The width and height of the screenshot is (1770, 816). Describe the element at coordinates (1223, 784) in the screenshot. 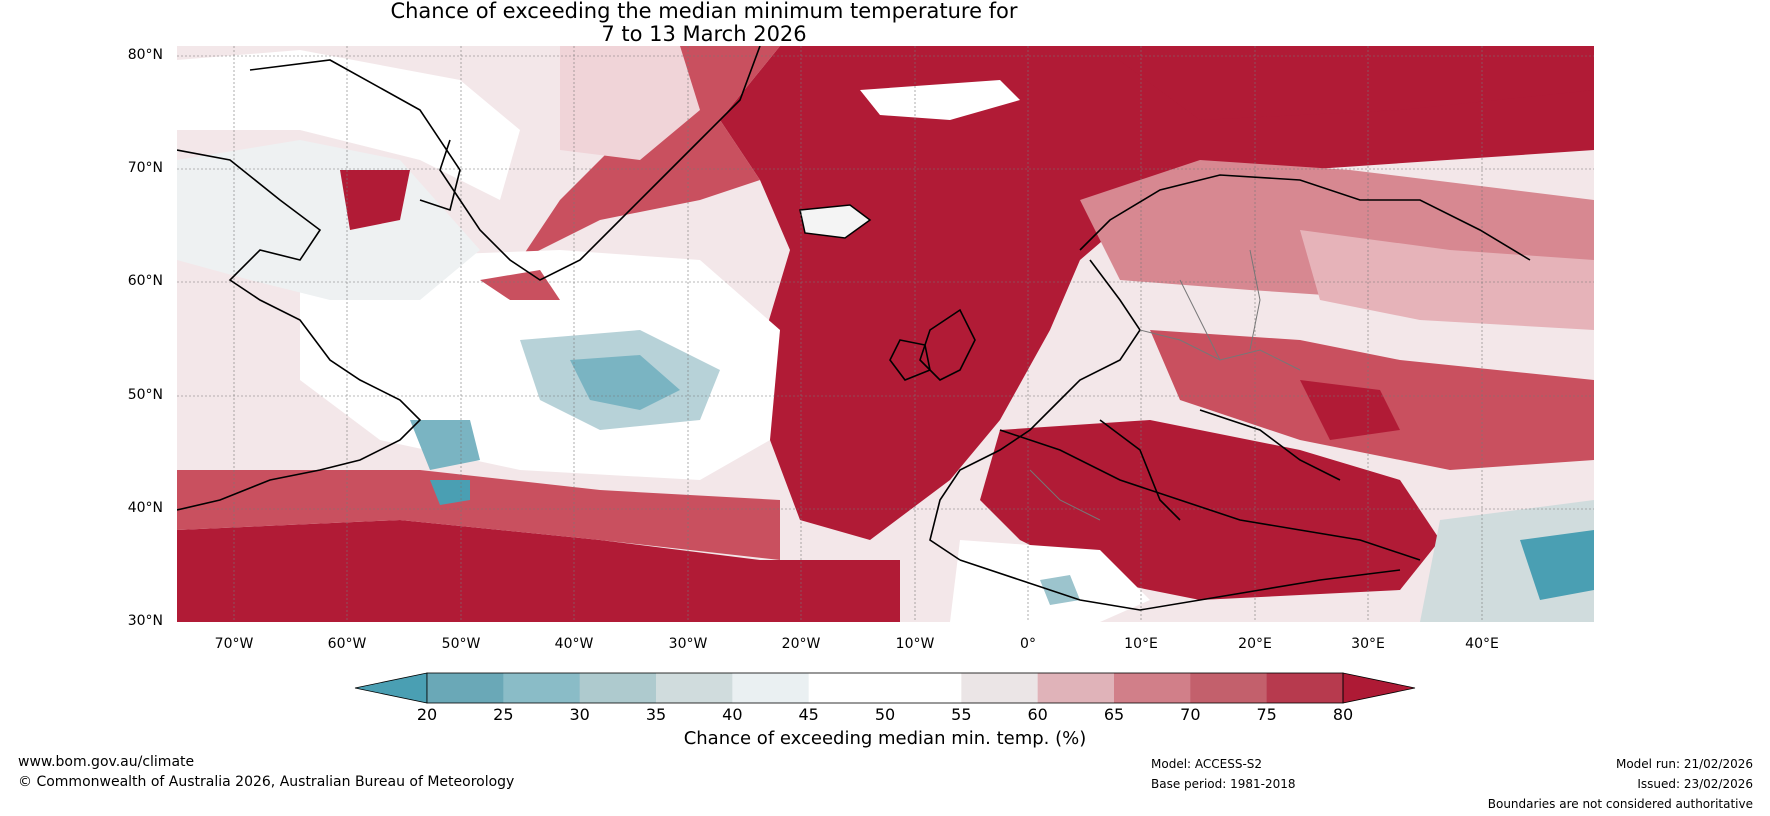

I see `base-period: Base period: 1981-2018` at that location.